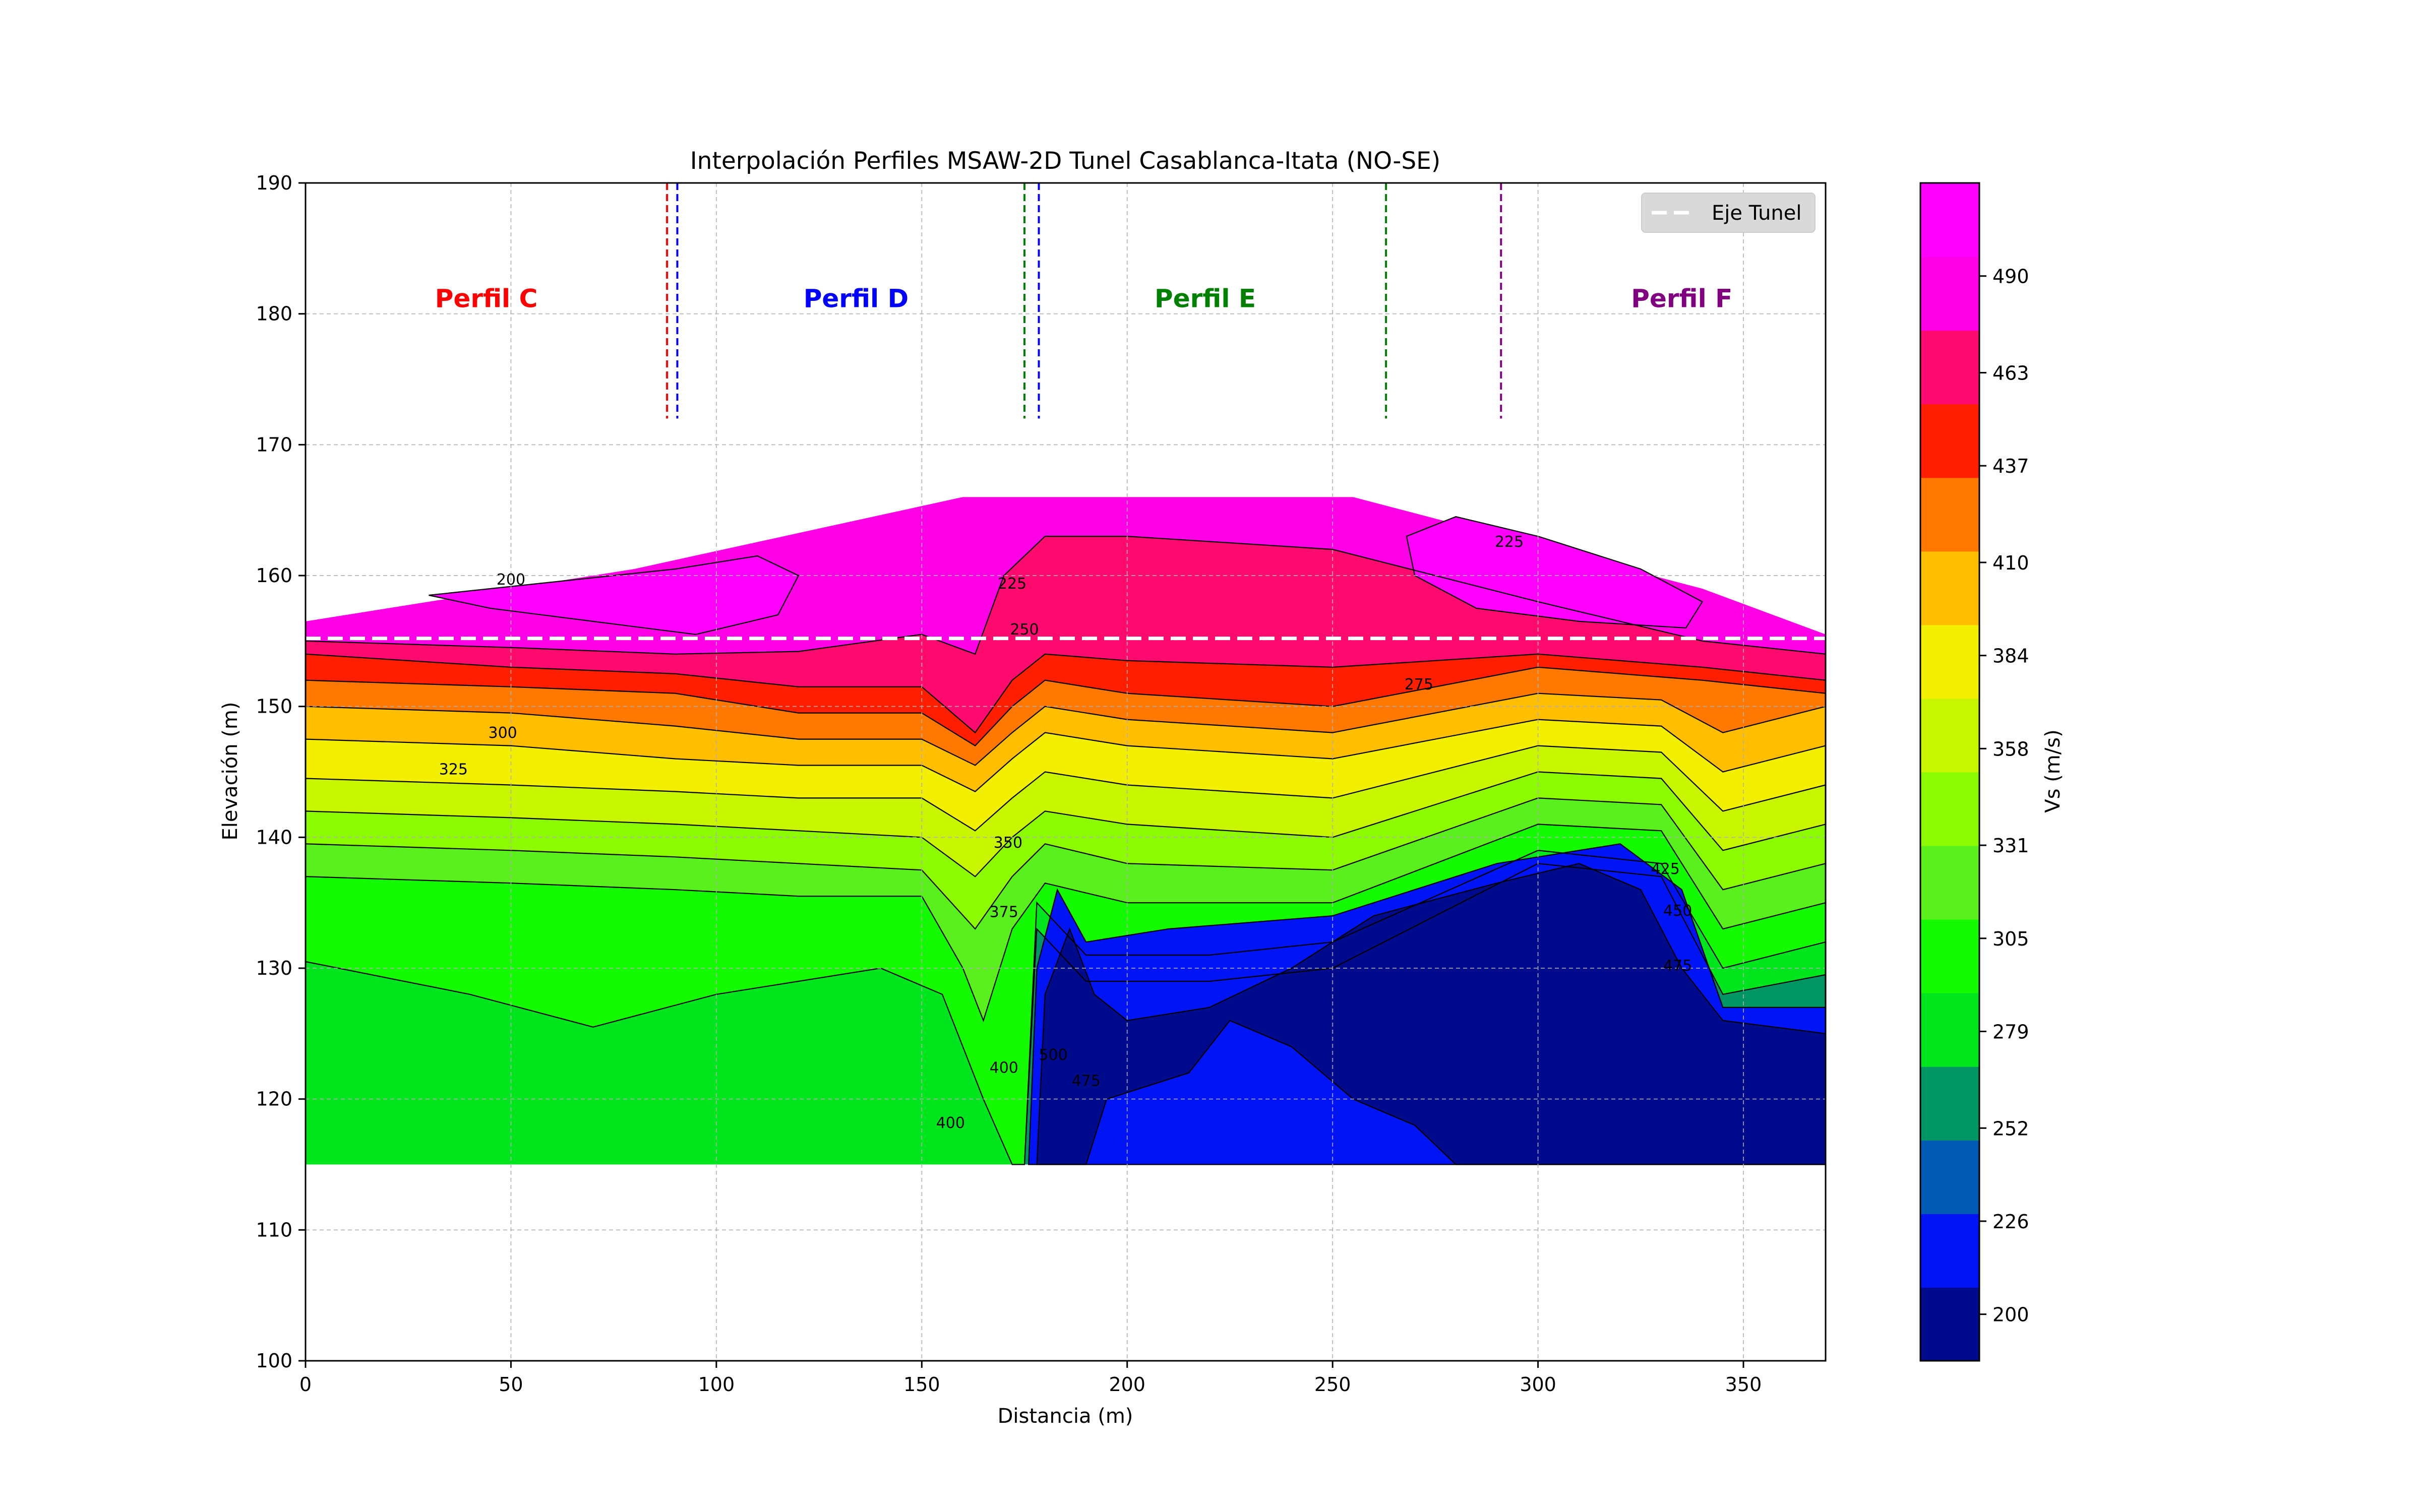  I want to click on contour-label-3: 225, so click(1509, 542).